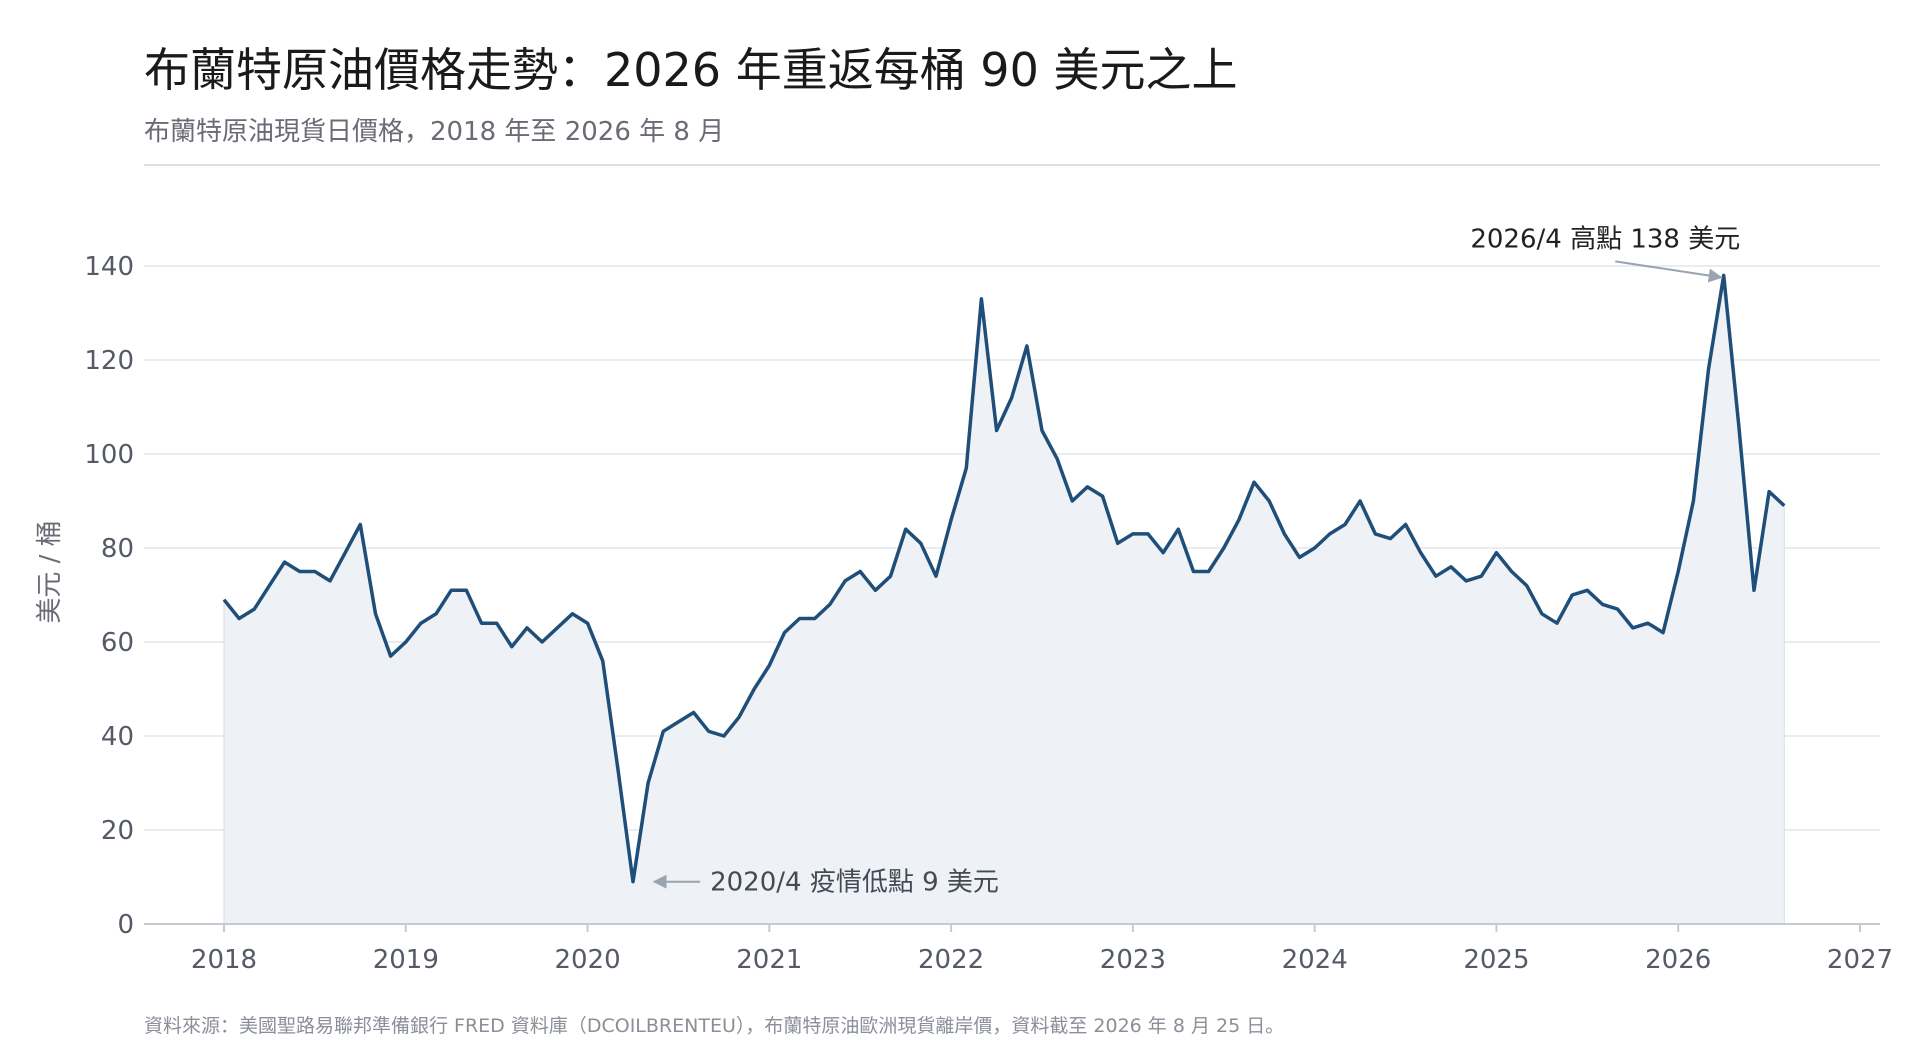 Image resolution: width=1920 pixels, height=1060 pixels. Describe the element at coordinates (854, 883) in the screenshot. I see `annotation-low: 2020/4 疫情低點 9 美元` at that location.